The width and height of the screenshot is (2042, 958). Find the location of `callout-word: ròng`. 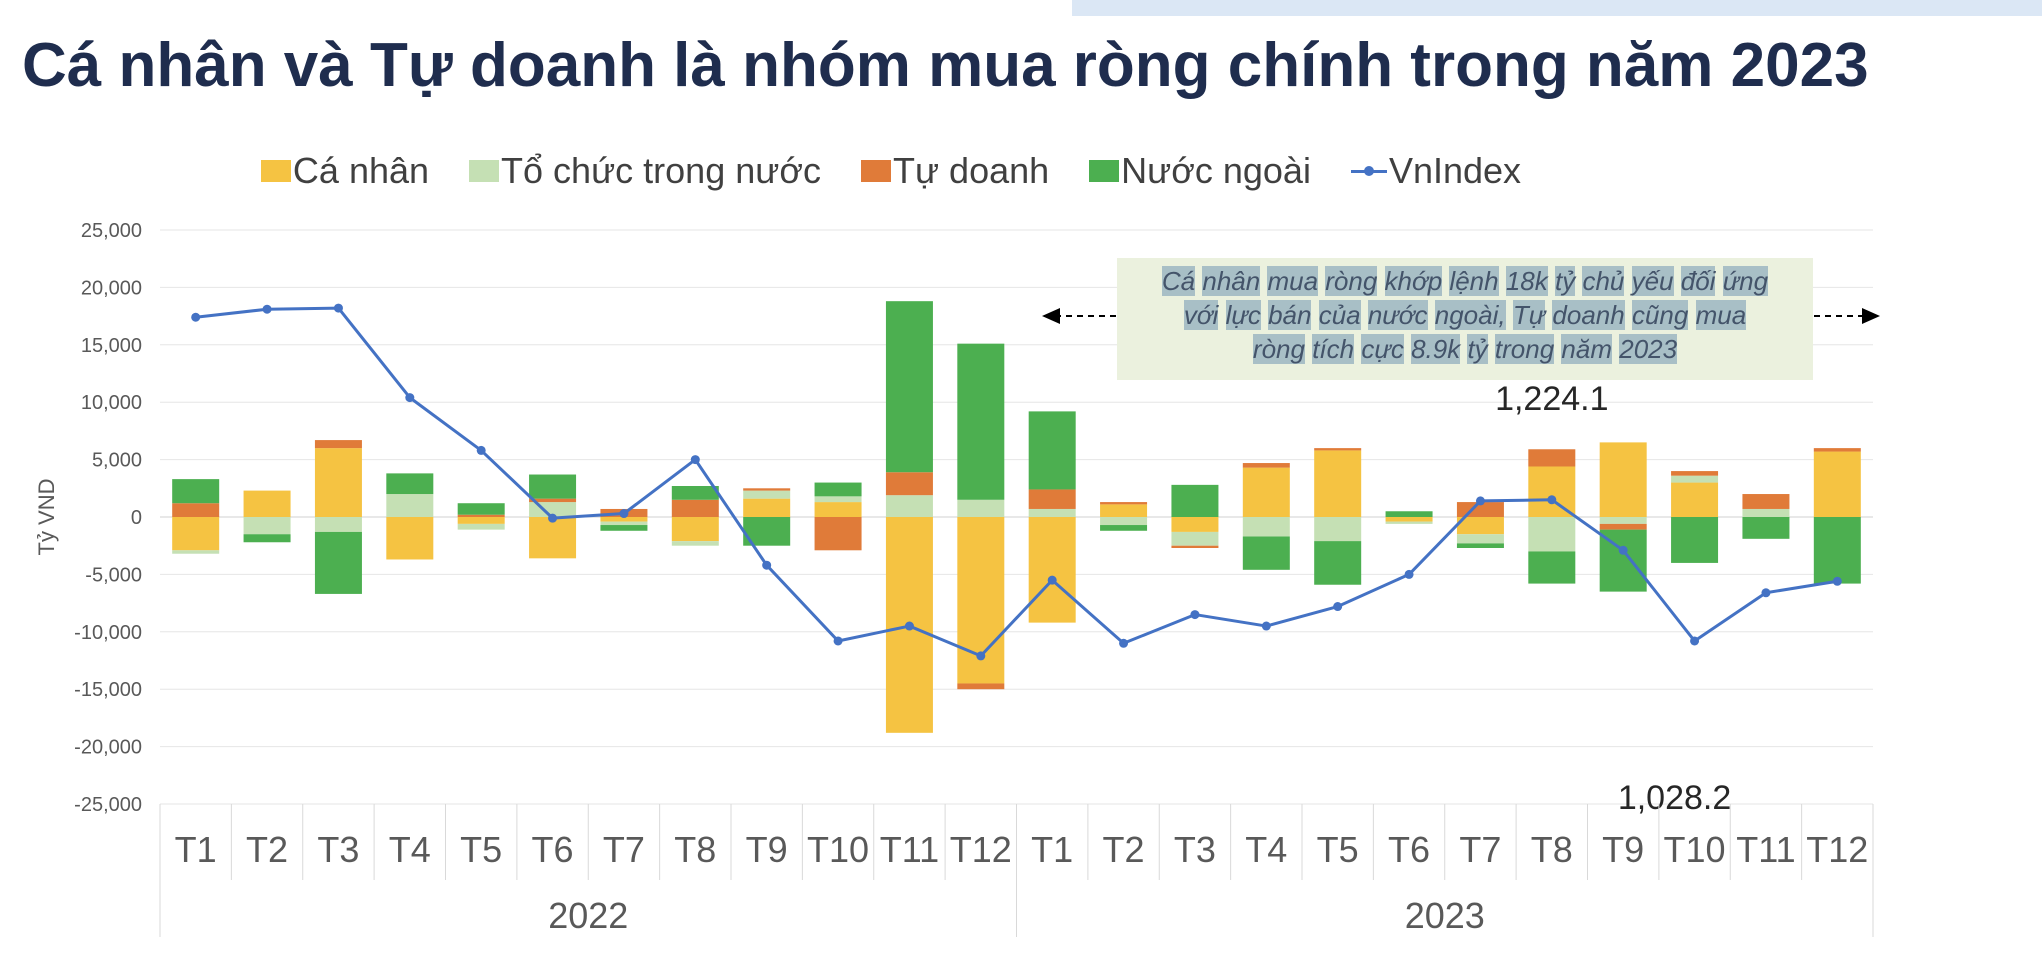

callout-word: ròng is located at coordinates (1351, 281).